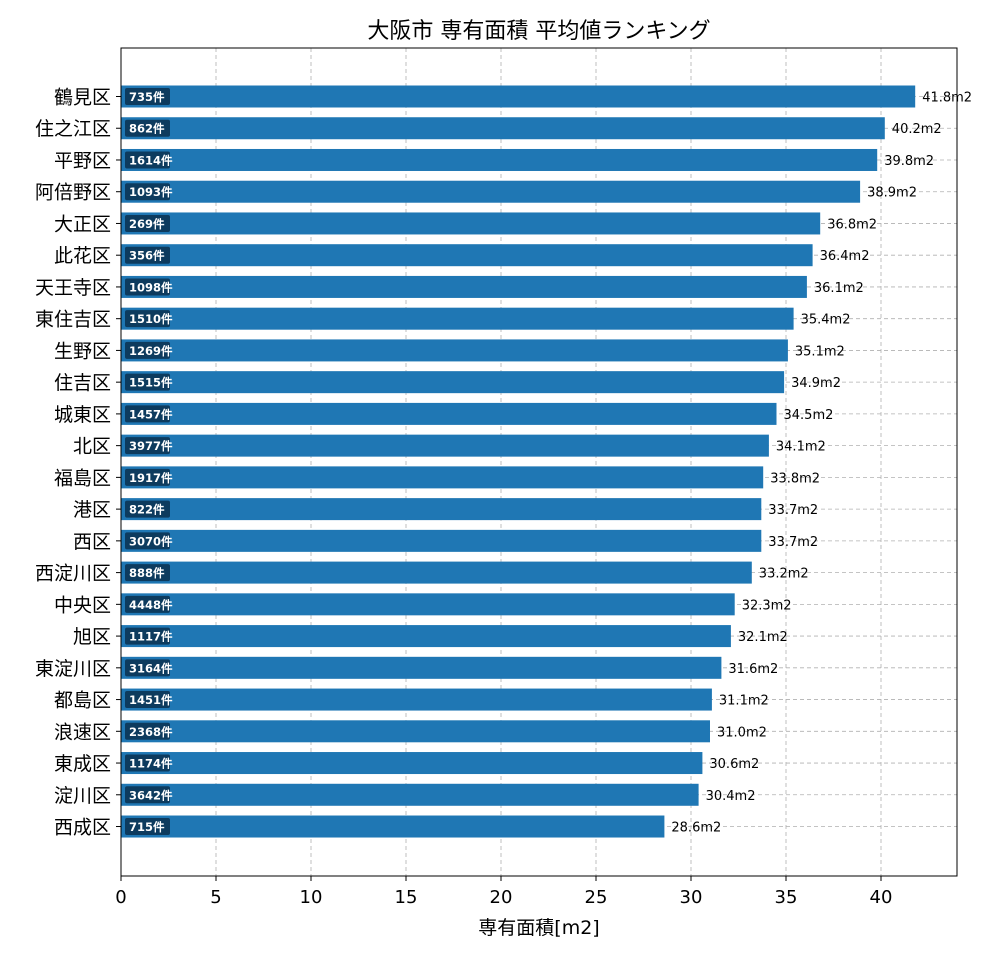 The width and height of the screenshot is (1000, 960). What do you see at coordinates (82, 351) in the screenshot?
I see `y-tick-label: 生野区` at bounding box center [82, 351].